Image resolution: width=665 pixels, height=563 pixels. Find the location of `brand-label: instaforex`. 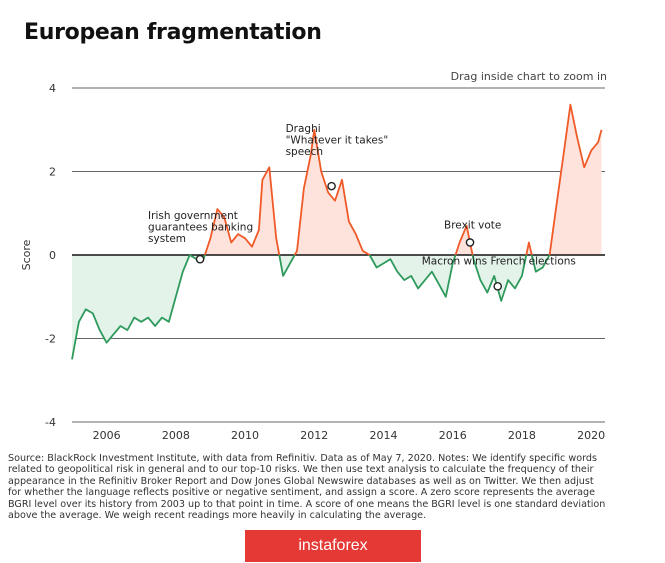

brand-label: instaforex is located at coordinates (333, 545).